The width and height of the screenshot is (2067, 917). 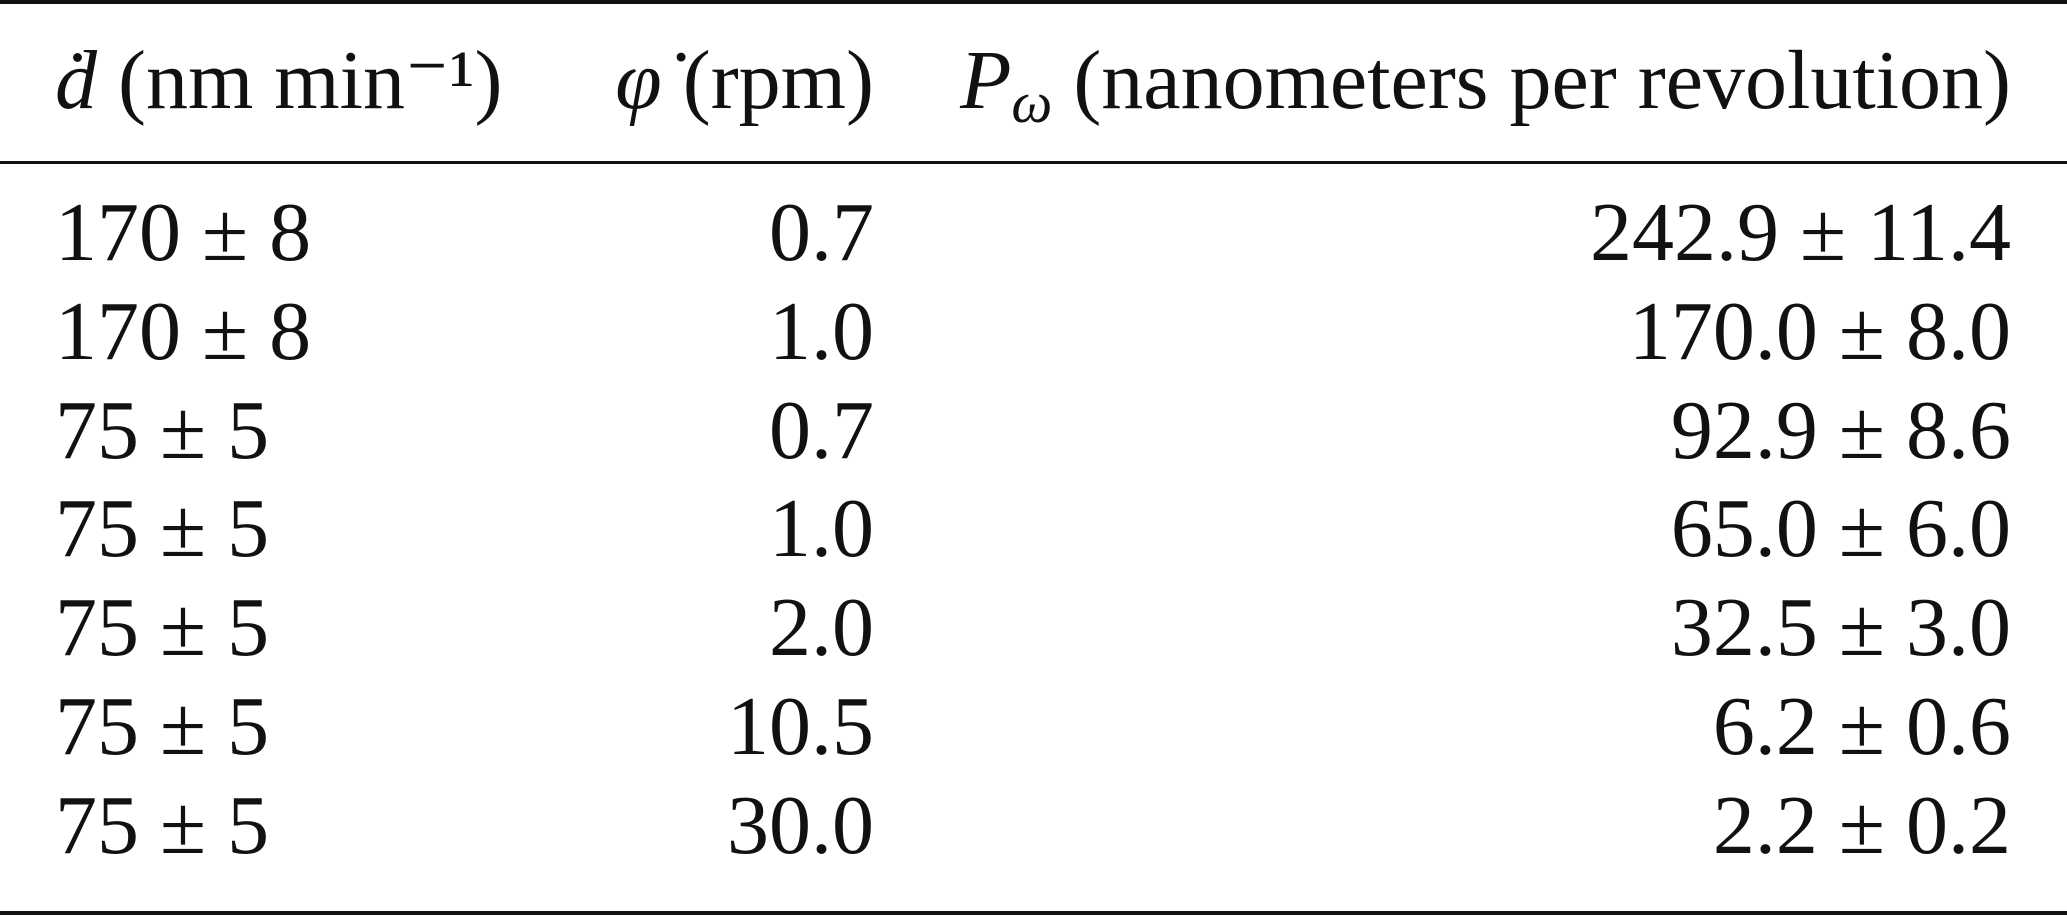 I want to click on table-cell: 6.2 ± 0.6, so click(x=1861, y=726).